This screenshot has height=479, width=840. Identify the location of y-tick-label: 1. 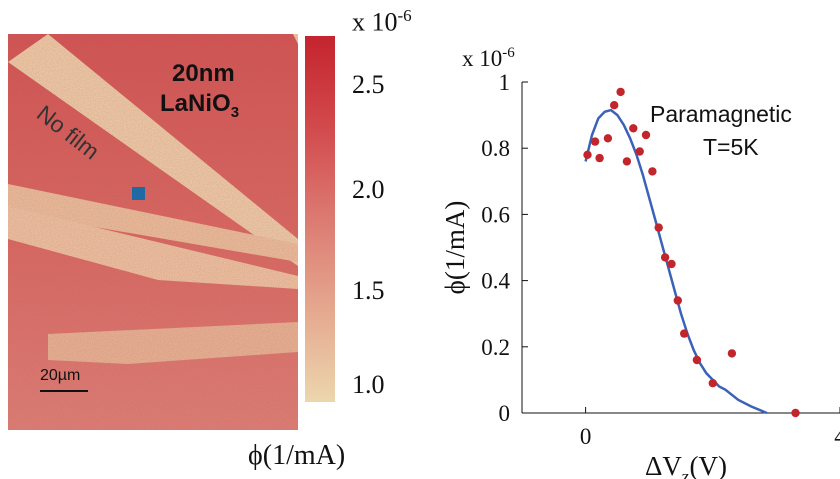
(505, 82).